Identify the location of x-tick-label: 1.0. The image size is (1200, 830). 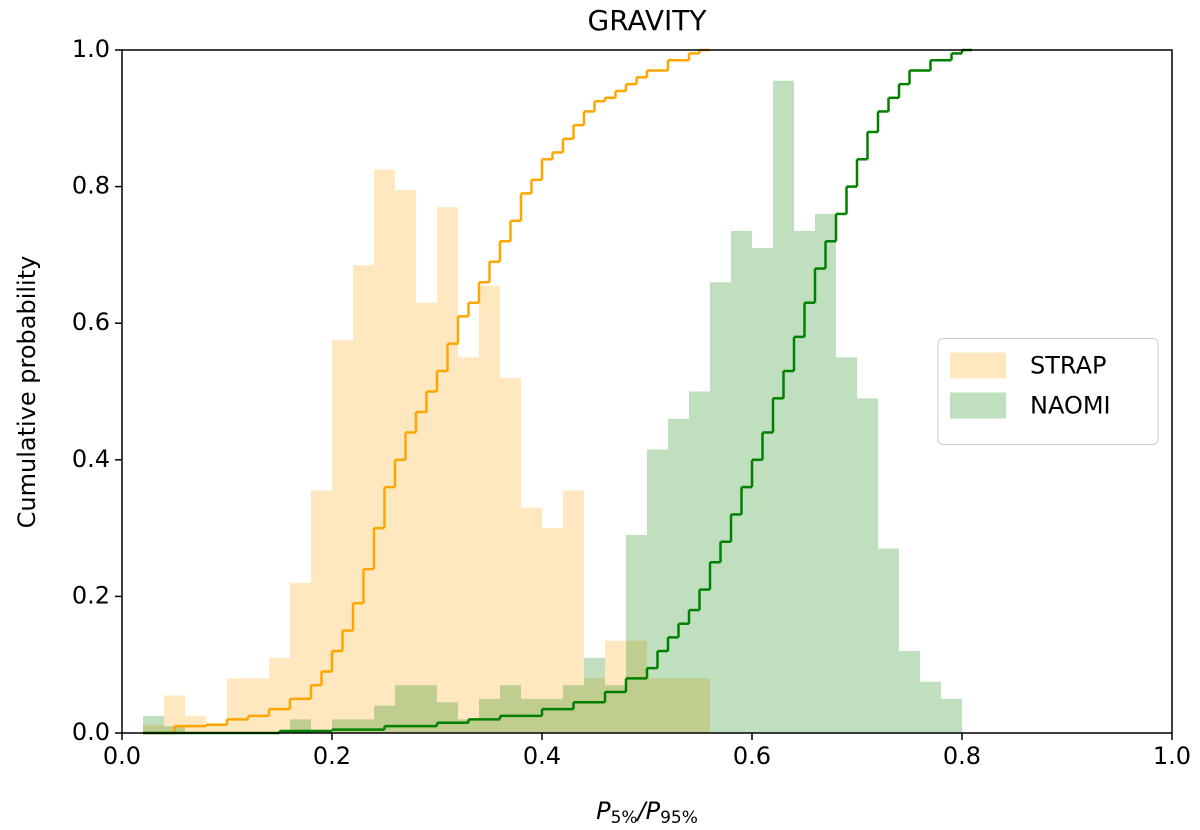
(1172, 756).